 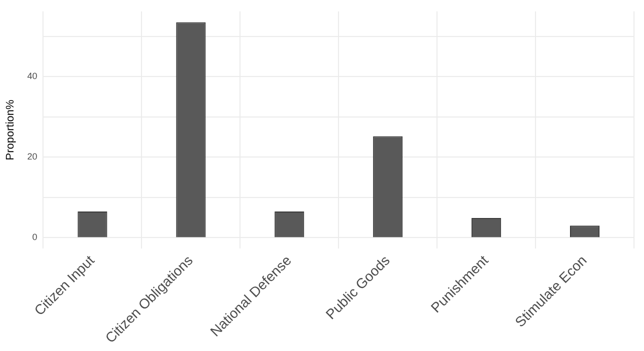 I want to click on y-axis-title: Proportion%, so click(x=10, y=130).